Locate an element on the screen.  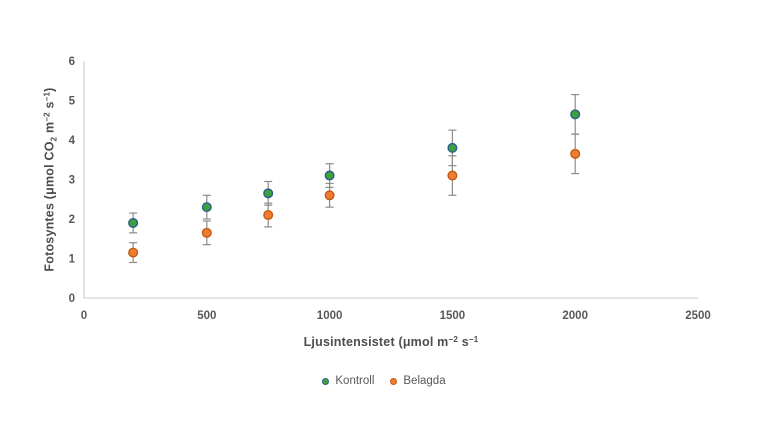
x-tick-label: 1500 is located at coordinates (453, 316).